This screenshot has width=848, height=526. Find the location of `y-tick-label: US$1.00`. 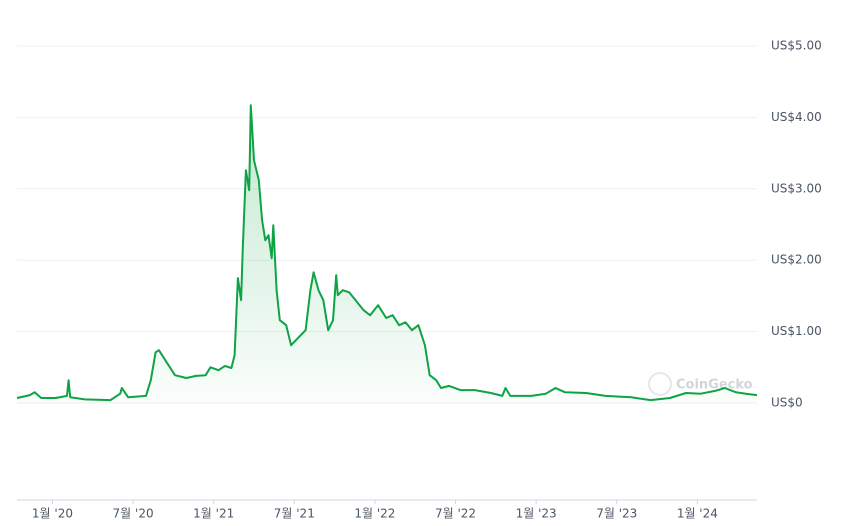

y-tick-label: US$1.00 is located at coordinates (796, 331).